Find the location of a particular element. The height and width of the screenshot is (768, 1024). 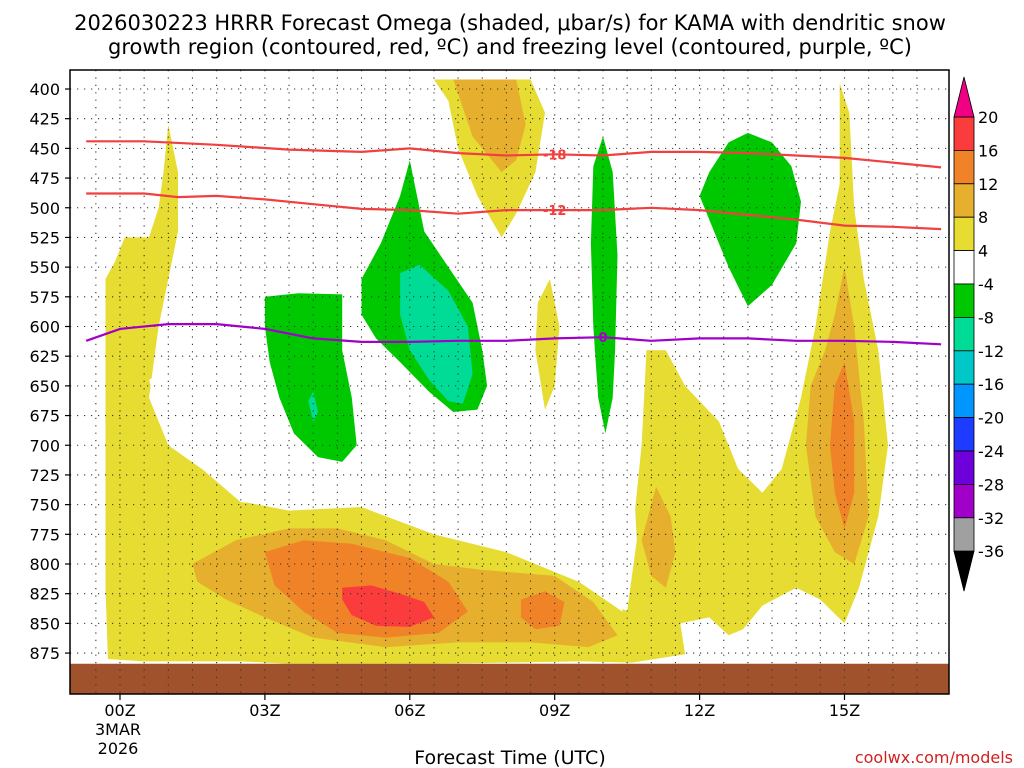

colorbar-label-2: 12 is located at coordinates (988, 184).